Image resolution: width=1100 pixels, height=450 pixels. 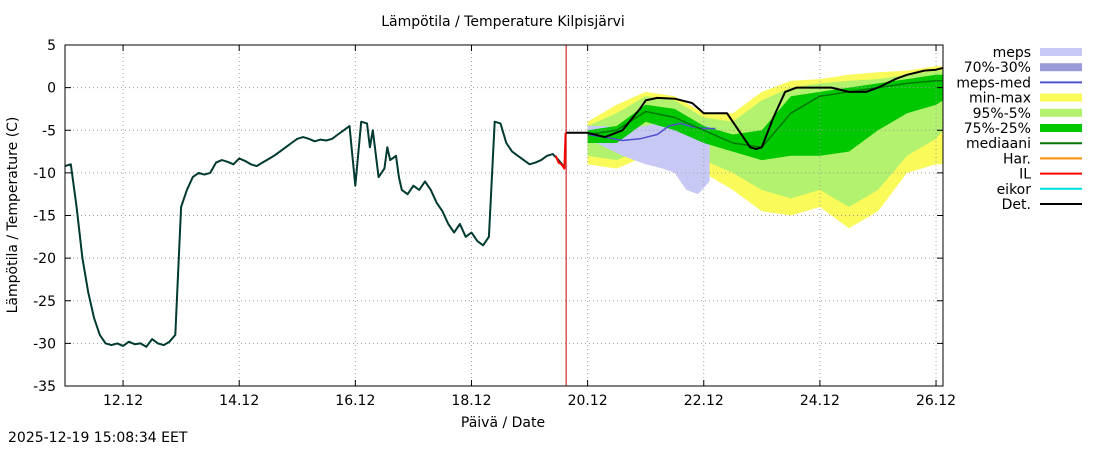 What do you see at coordinates (123, 401) in the screenshot?
I see `x-tick-label: 12.12` at bounding box center [123, 401].